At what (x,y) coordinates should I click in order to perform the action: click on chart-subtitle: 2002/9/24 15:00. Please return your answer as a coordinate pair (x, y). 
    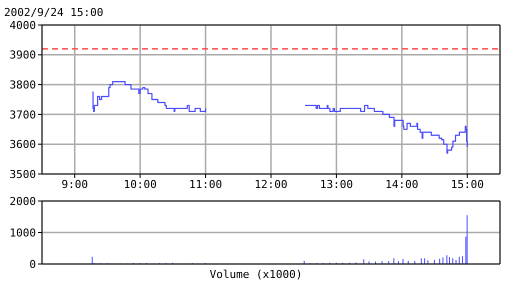
    Looking at the image, I should click on (53, 13).